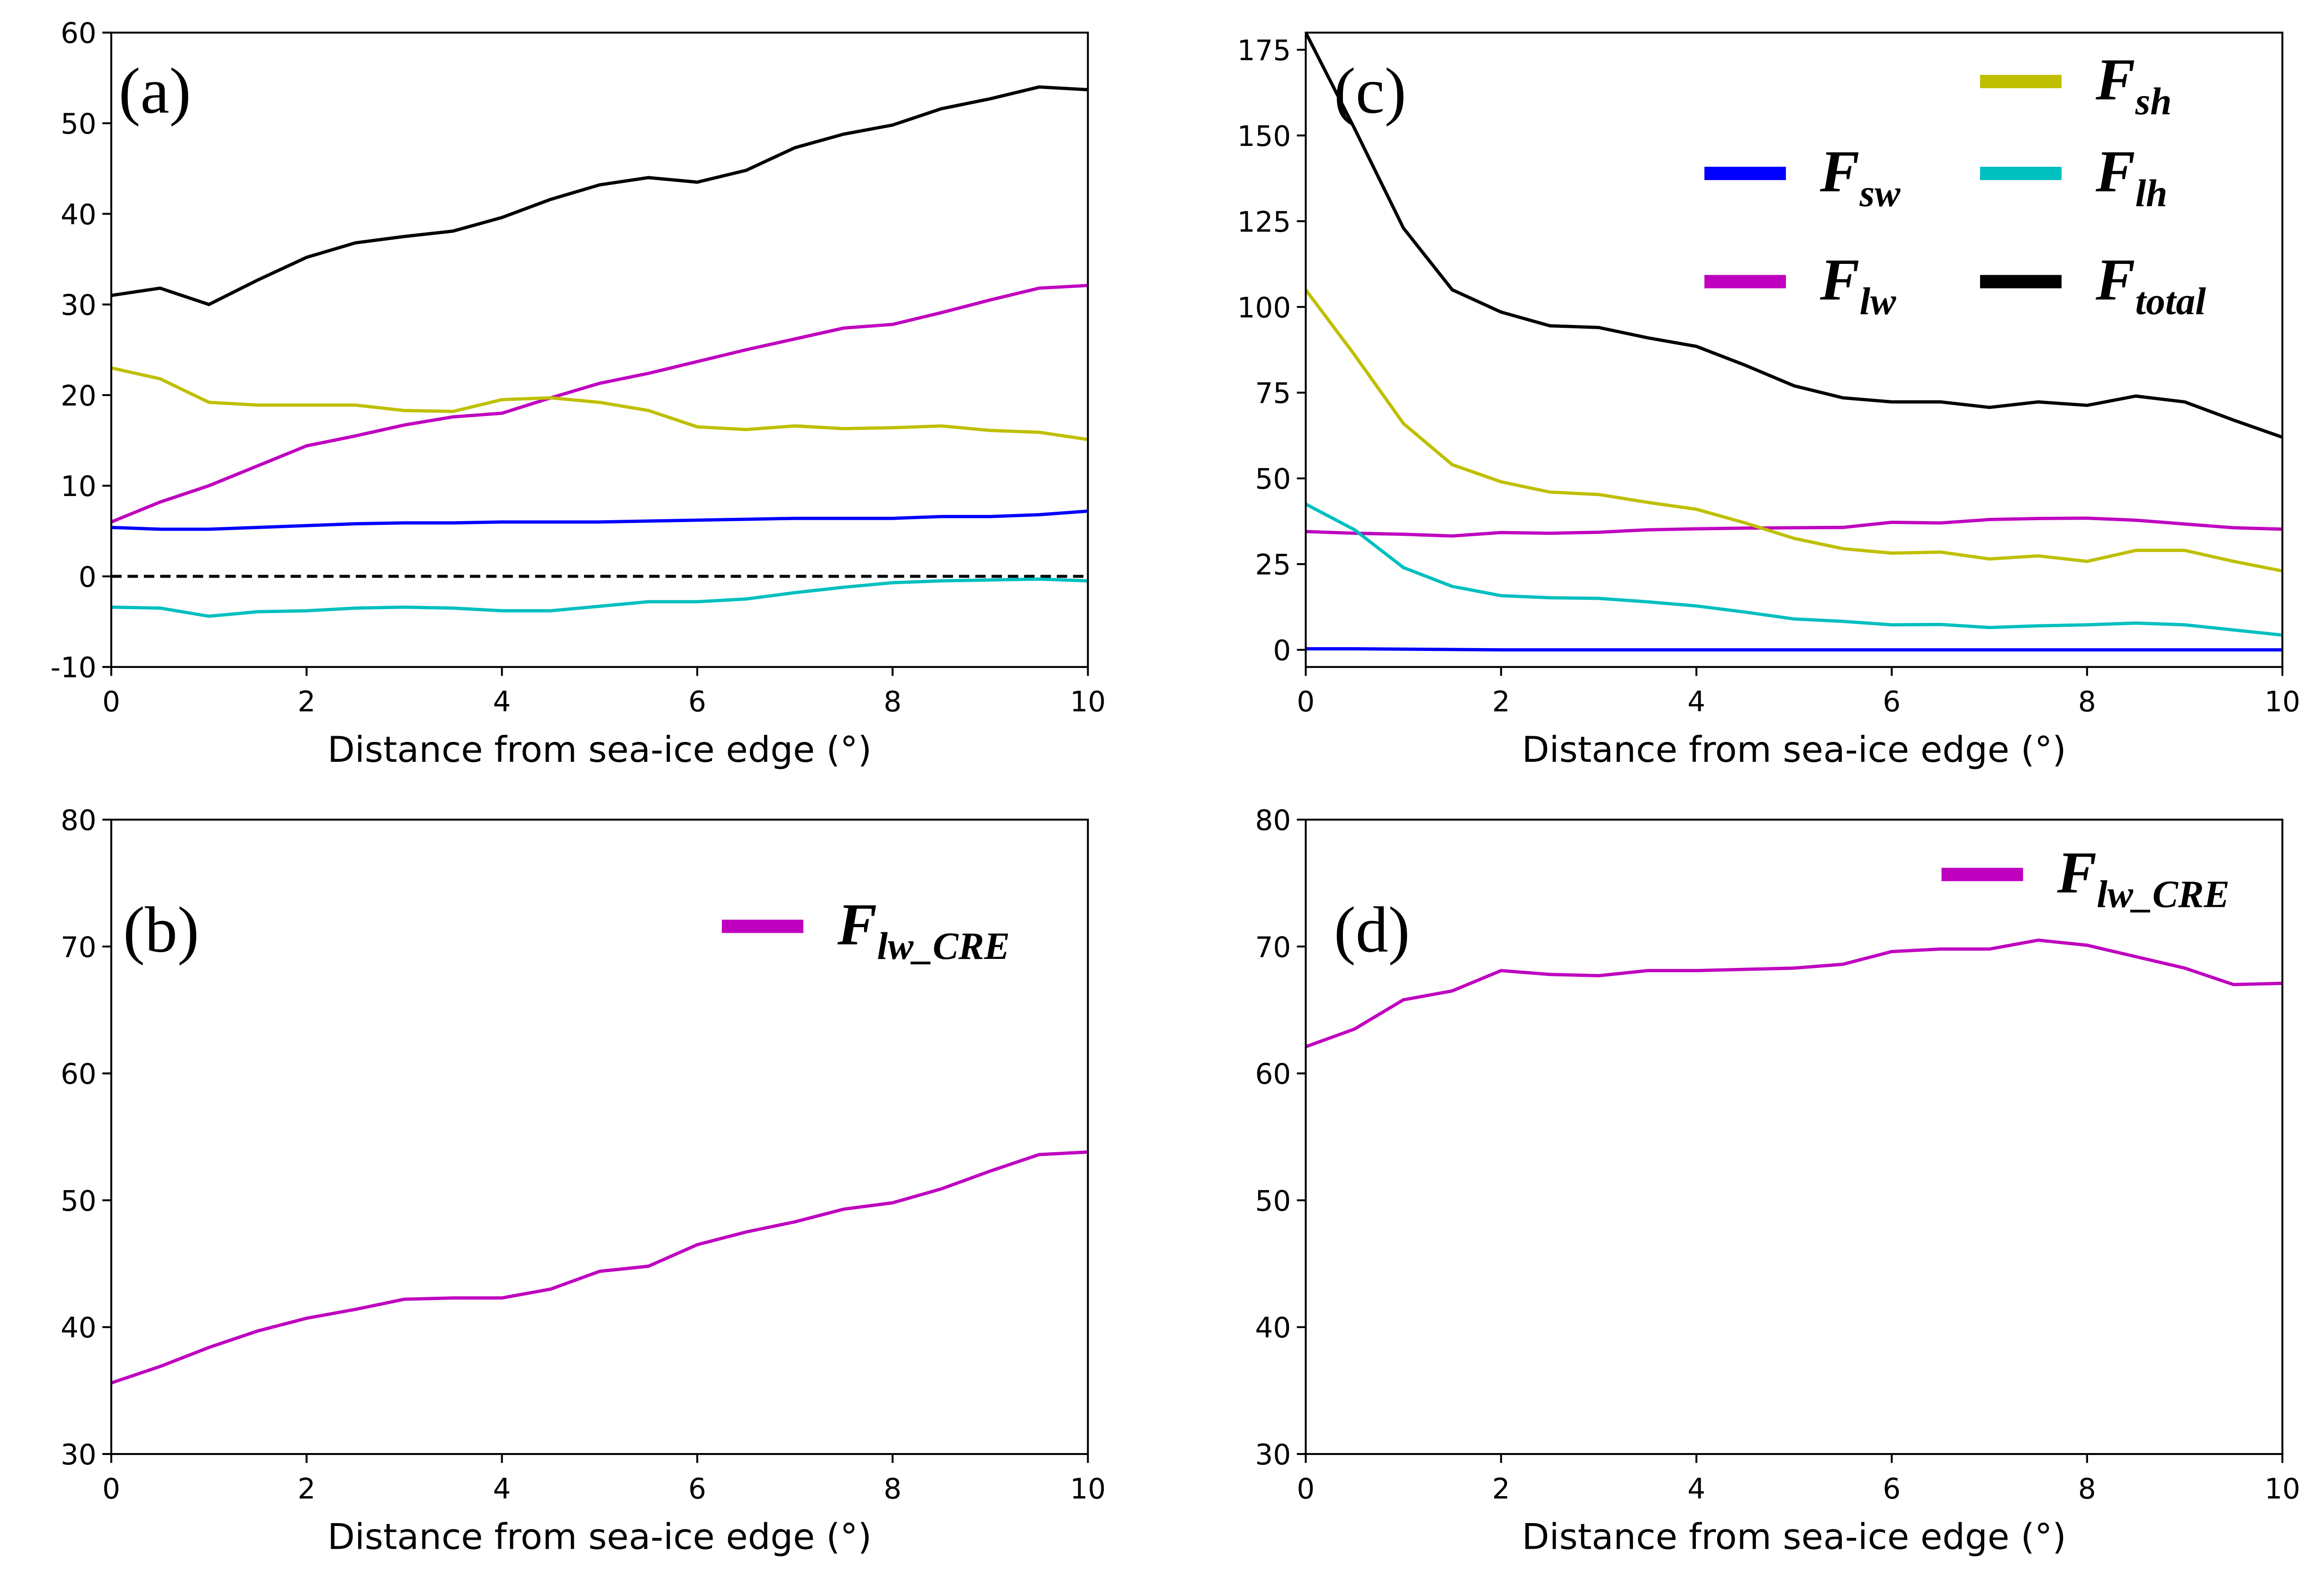 Image resolution: width=2324 pixels, height=1580 pixels. Describe the element at coordinates (1264, 308) in the screenshot. I see `y-tick-label: 100` at that location.